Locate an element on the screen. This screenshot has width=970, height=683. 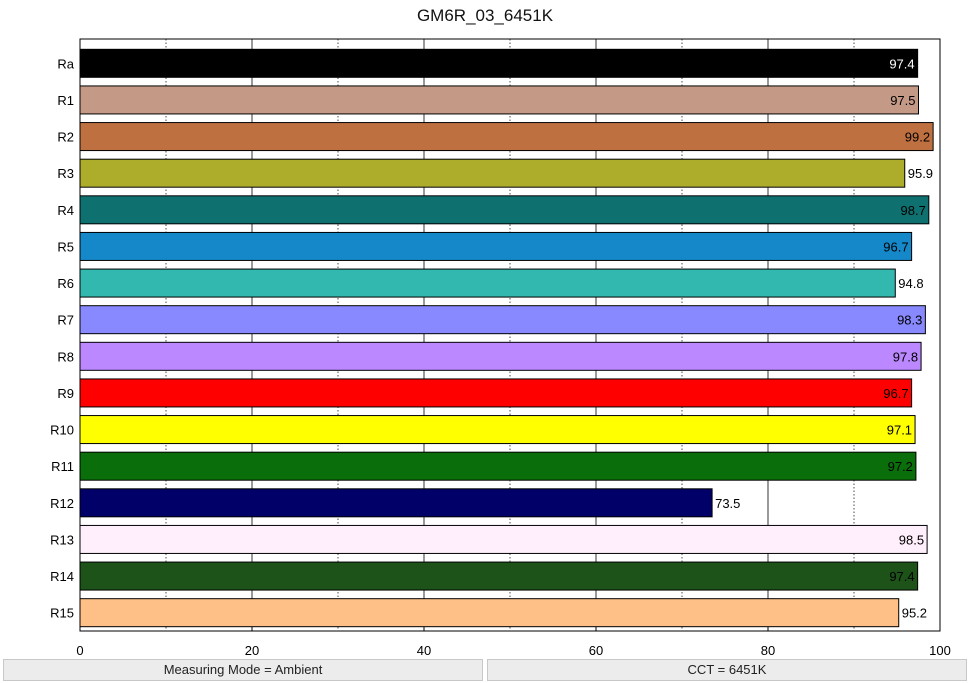
x-tick-label: 100 is located at coordinates (940, 650).